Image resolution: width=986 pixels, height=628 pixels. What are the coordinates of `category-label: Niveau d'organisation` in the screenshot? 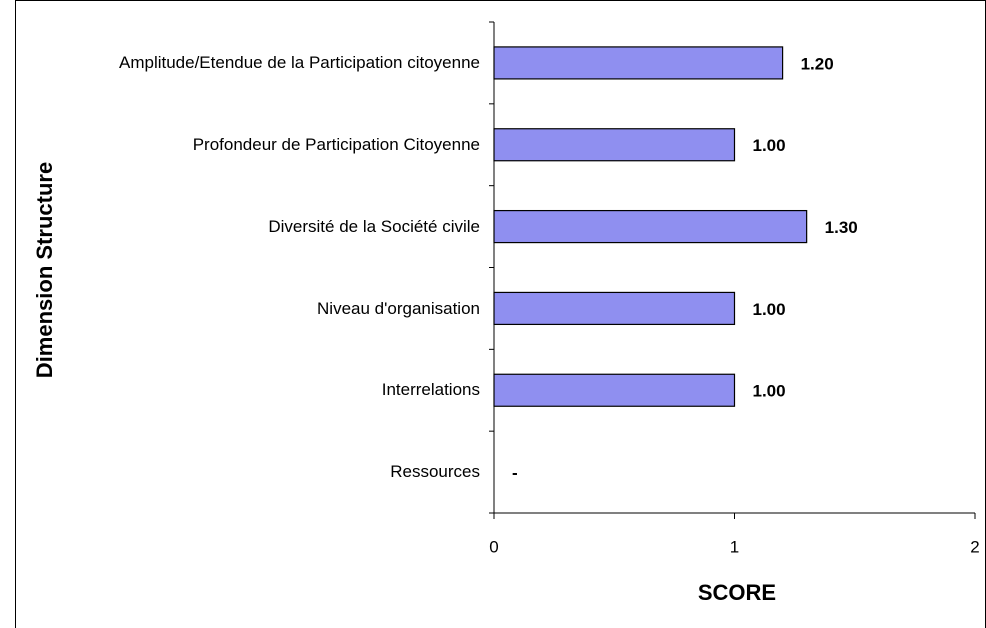 It's located at (398, 308).